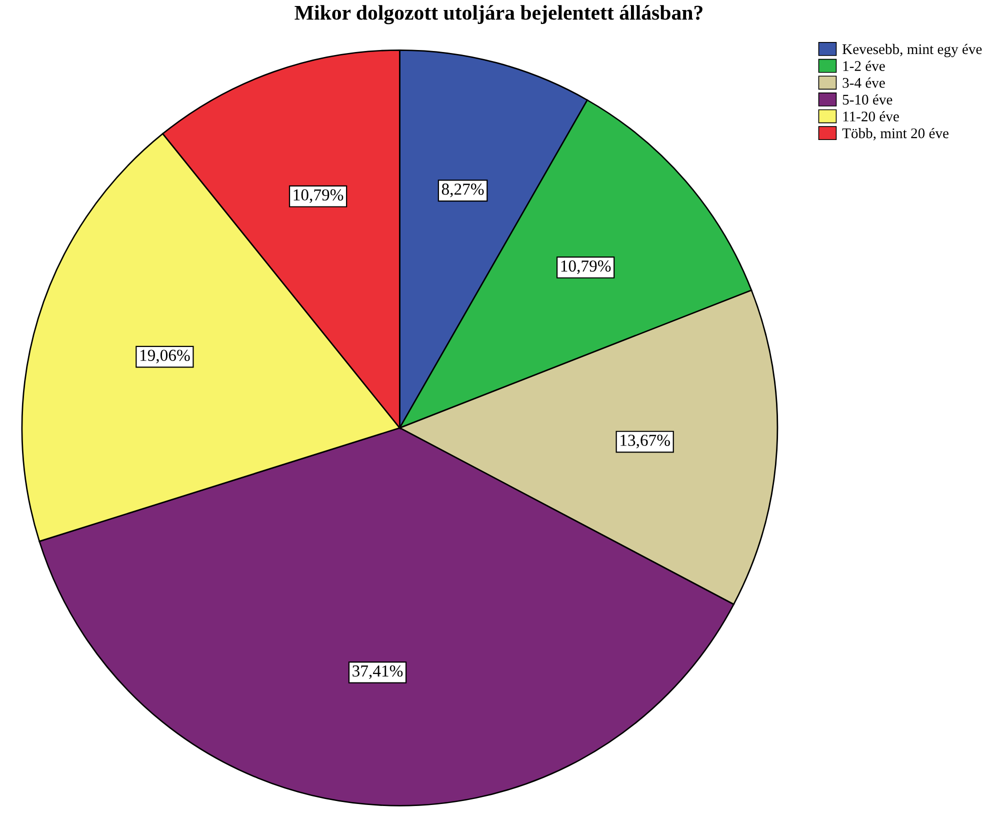 The height and width of the screenshot is (814, 998). Describe the element at coordinates (645, 441) in the screenshot. I see `data-label: 13,67%` at that location.